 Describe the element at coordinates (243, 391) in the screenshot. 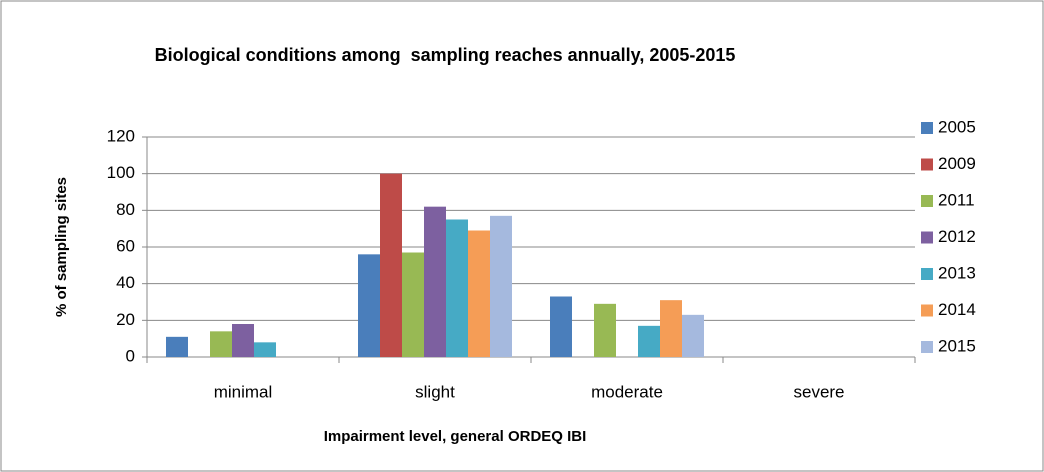

I see `x-tick-label: minimal` at that location.